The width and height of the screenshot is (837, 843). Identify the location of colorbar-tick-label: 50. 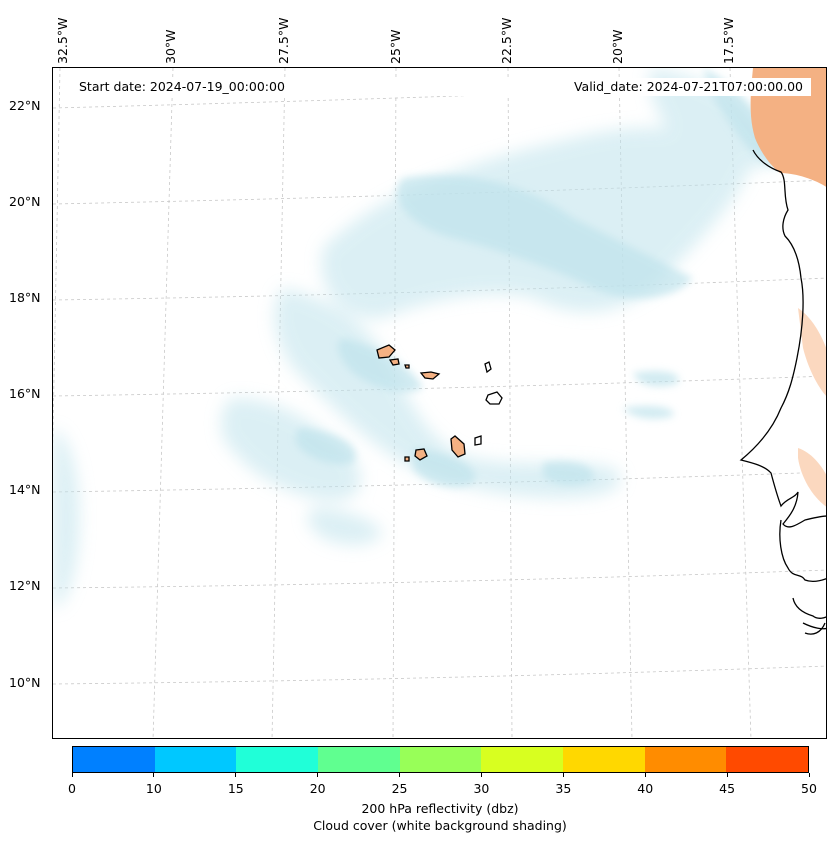
(809, 788).